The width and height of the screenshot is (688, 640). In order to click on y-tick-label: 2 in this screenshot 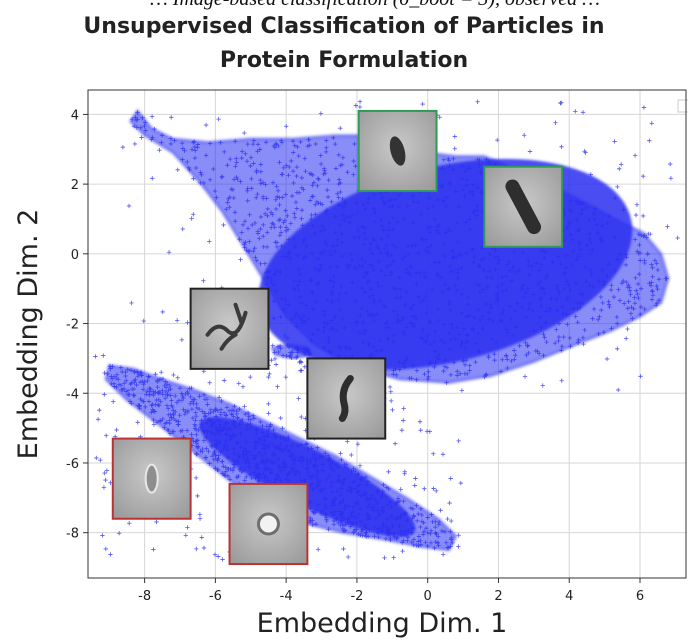, I will do `click(75, 185)`.